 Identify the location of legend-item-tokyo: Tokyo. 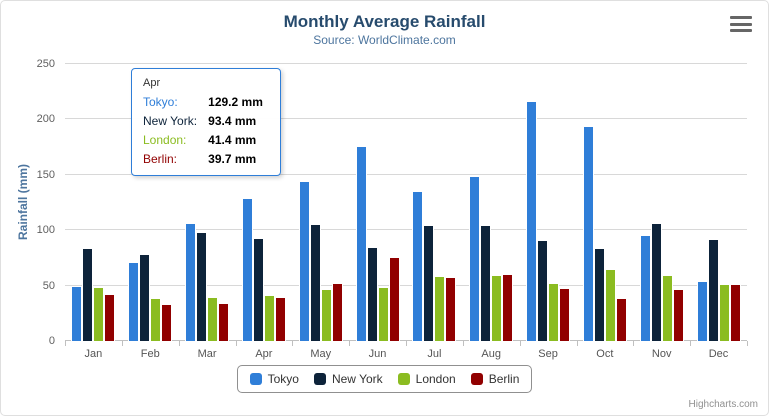
(274, 379).